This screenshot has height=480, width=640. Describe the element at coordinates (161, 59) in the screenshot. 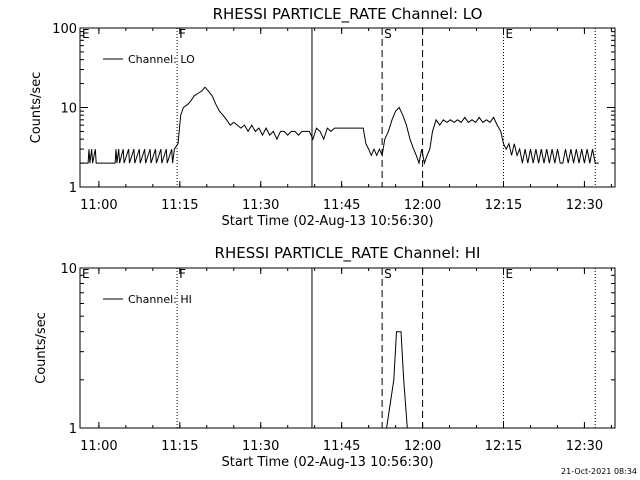

I see `legend-label: Channel: LO` at that location.